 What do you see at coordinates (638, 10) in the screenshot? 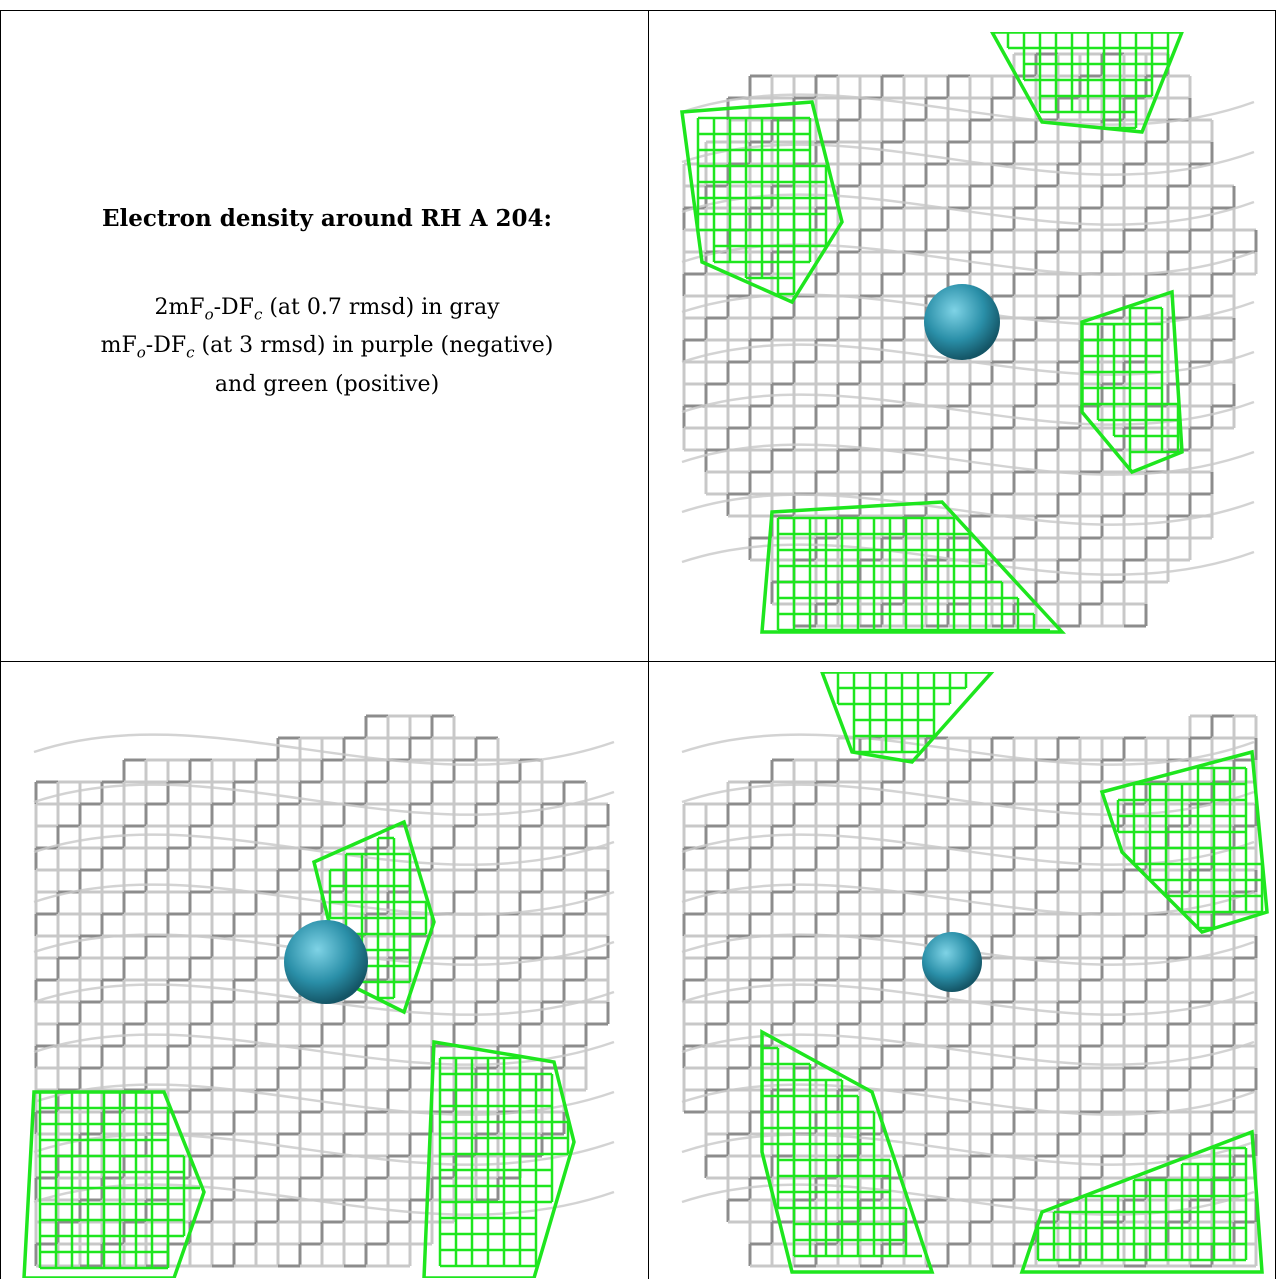
I see `border-top` at bounding box center [638, 10].